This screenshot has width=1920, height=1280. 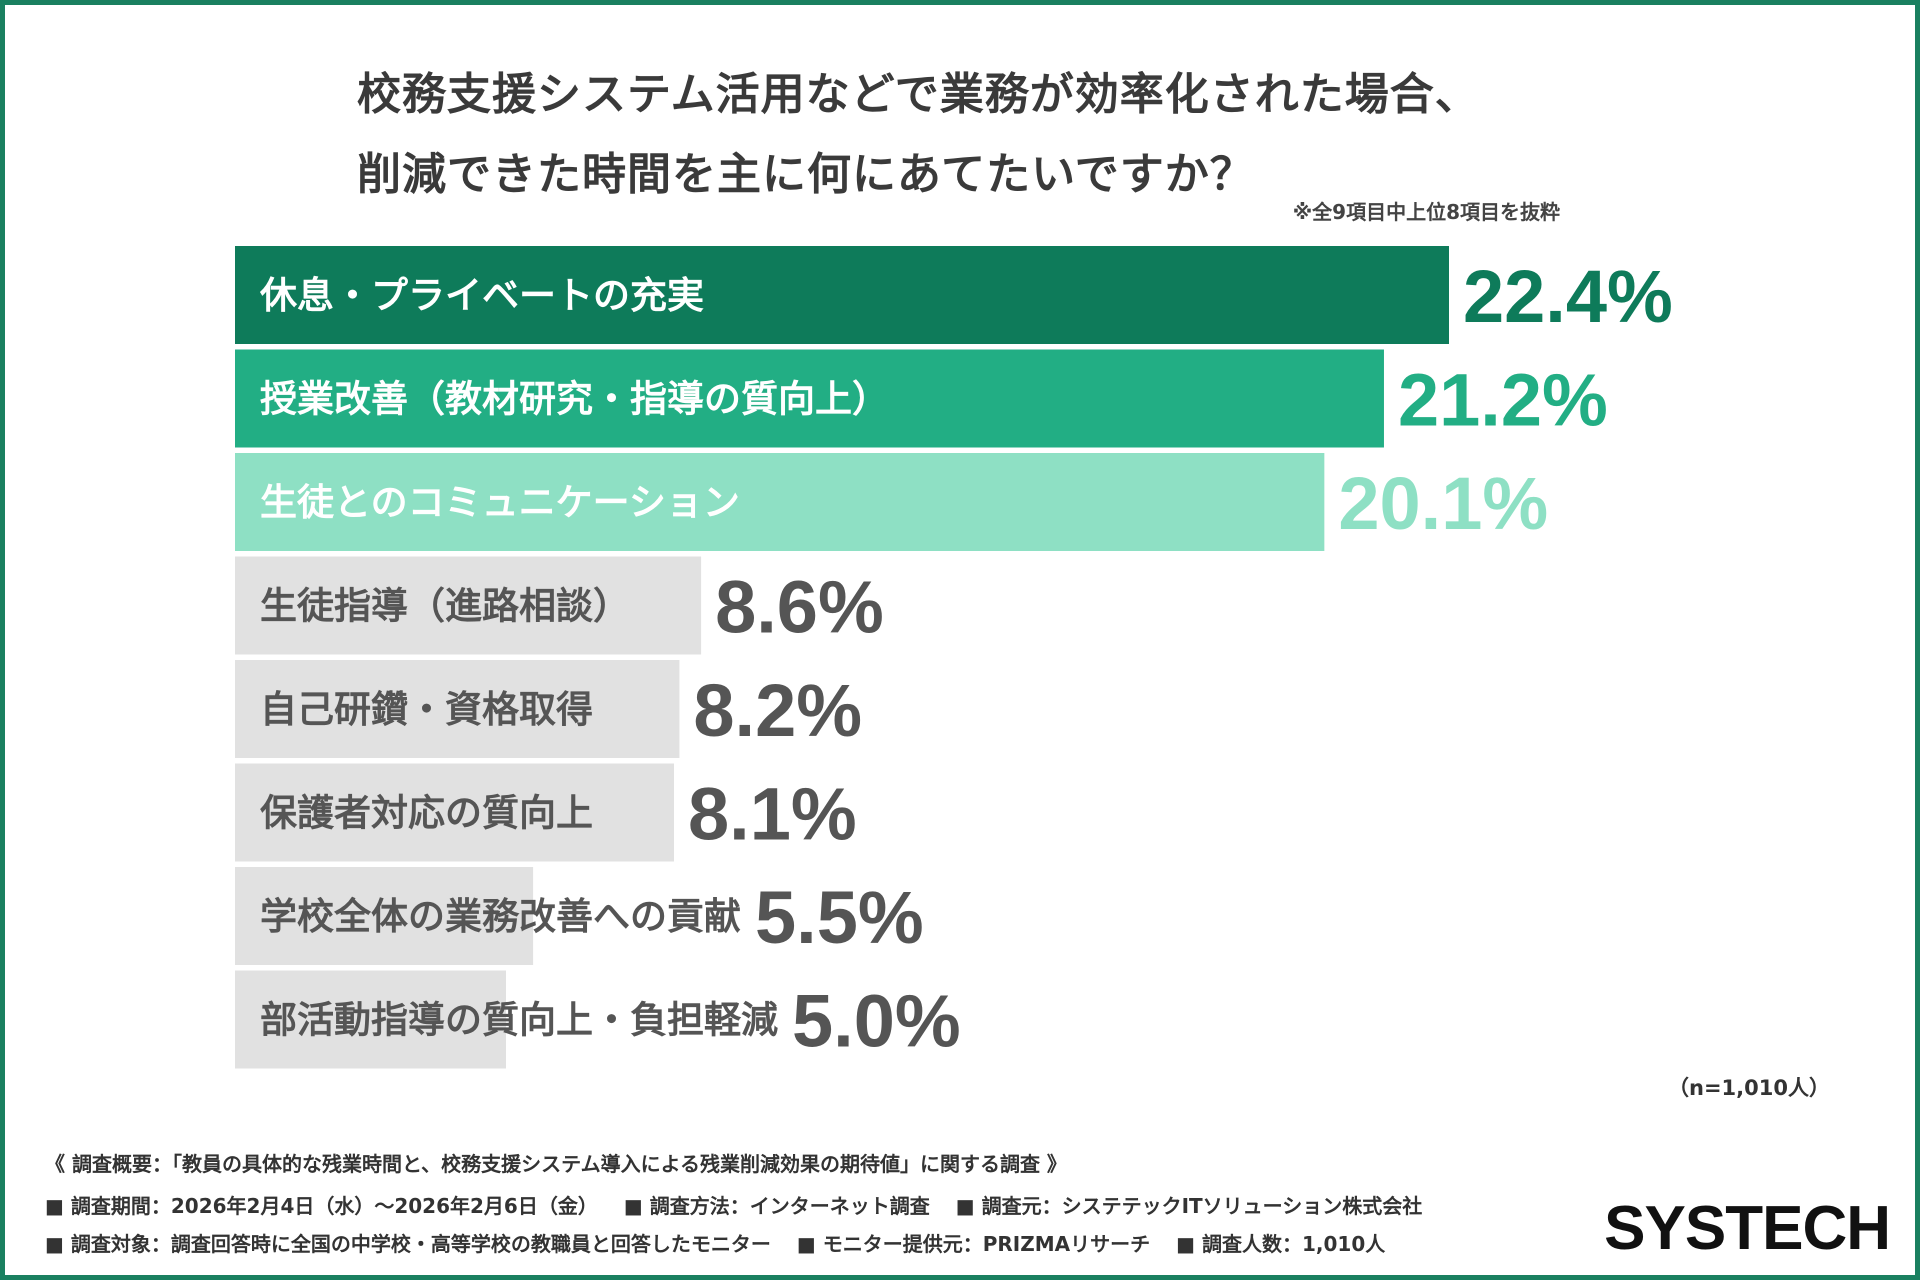 What do you see at coordinates (1749, 1088) in the screenshot?
I see `sample-size: （n=1,010人）` at bounding box center [1749, 1088].